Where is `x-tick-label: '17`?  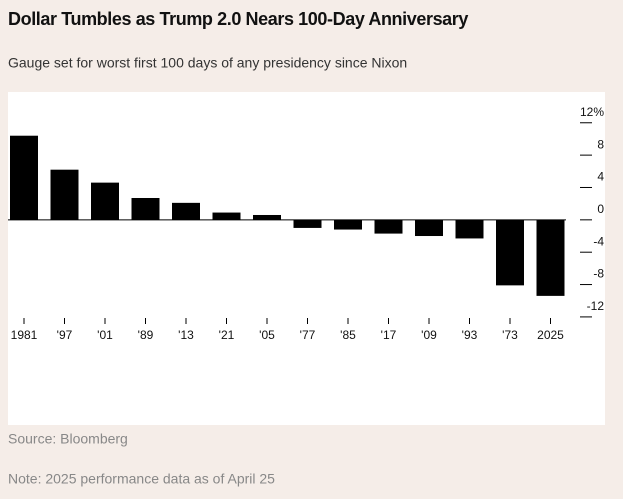 x-tick-label: '17 is located at coordinates (389, 335).